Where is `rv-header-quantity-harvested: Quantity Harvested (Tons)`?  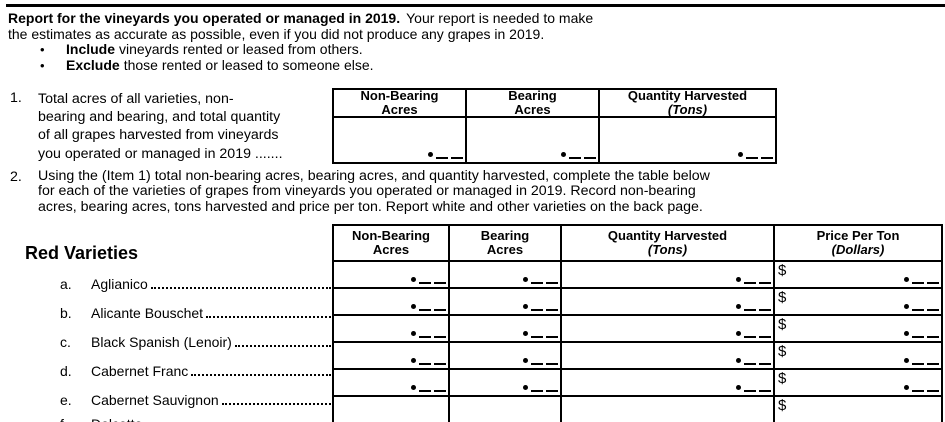
rv-header-quantity-harvested: Quantity Harvested (Tons) is located at coordinates (668, 244).